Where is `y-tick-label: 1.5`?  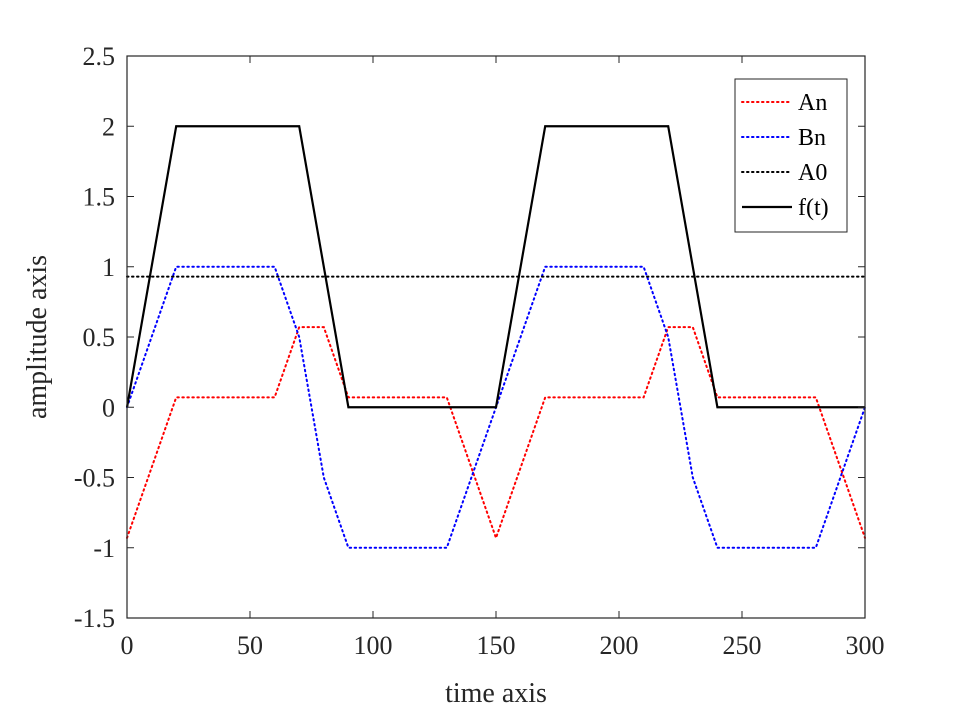
y-tick-label: 1.5 is located at coordinates (99, 197).